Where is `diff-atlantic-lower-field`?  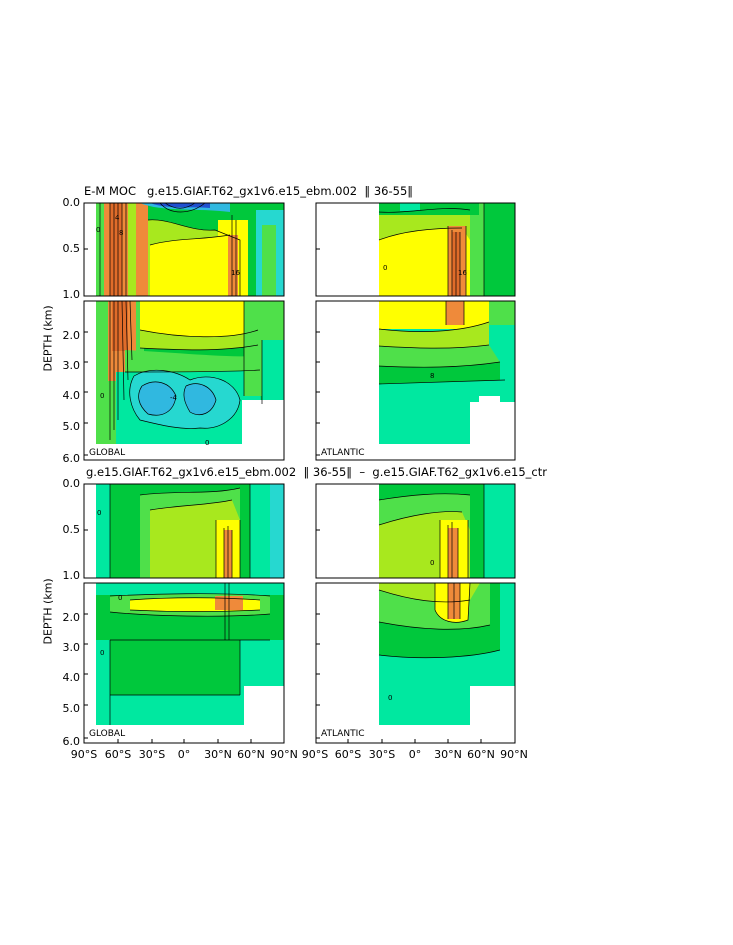 diff-atlantic-lower-field is located at coordinates (447, 663).